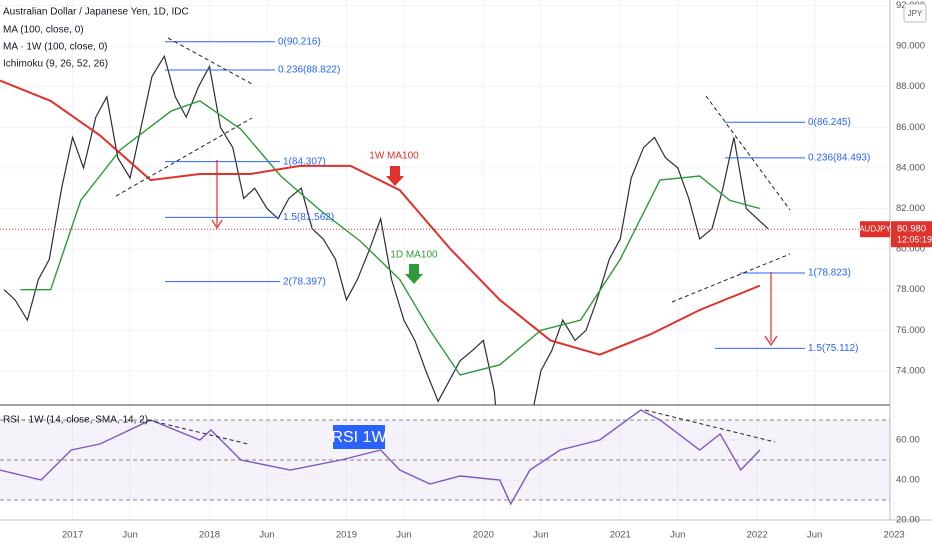 Image resolution: width=932 pixels, height=550 pixels. I want to click on x-tick-label: 2023, so click(894, 535).